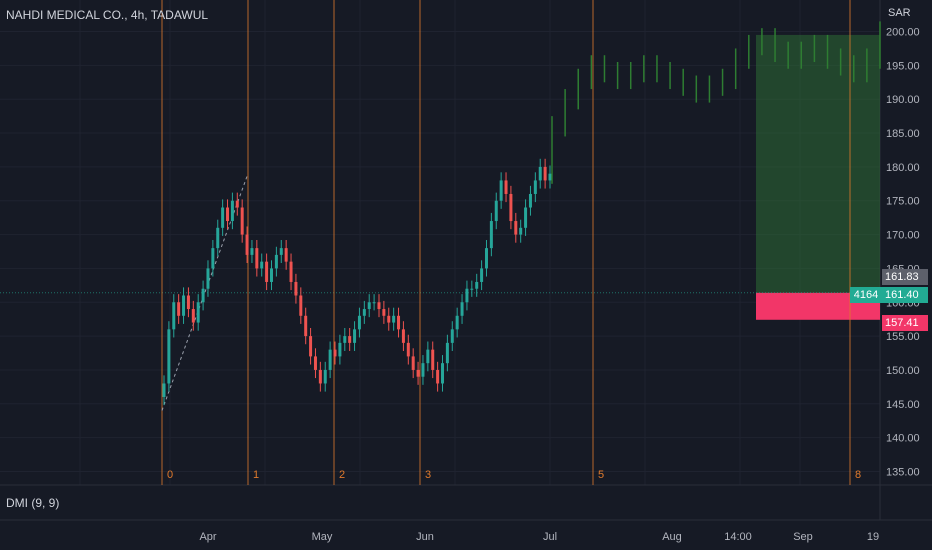 The width and height of the screenshot is (932, 550). Describe the element at coordinates (873, 537) in the screenshot. I see `time-tick: 19` at that location.